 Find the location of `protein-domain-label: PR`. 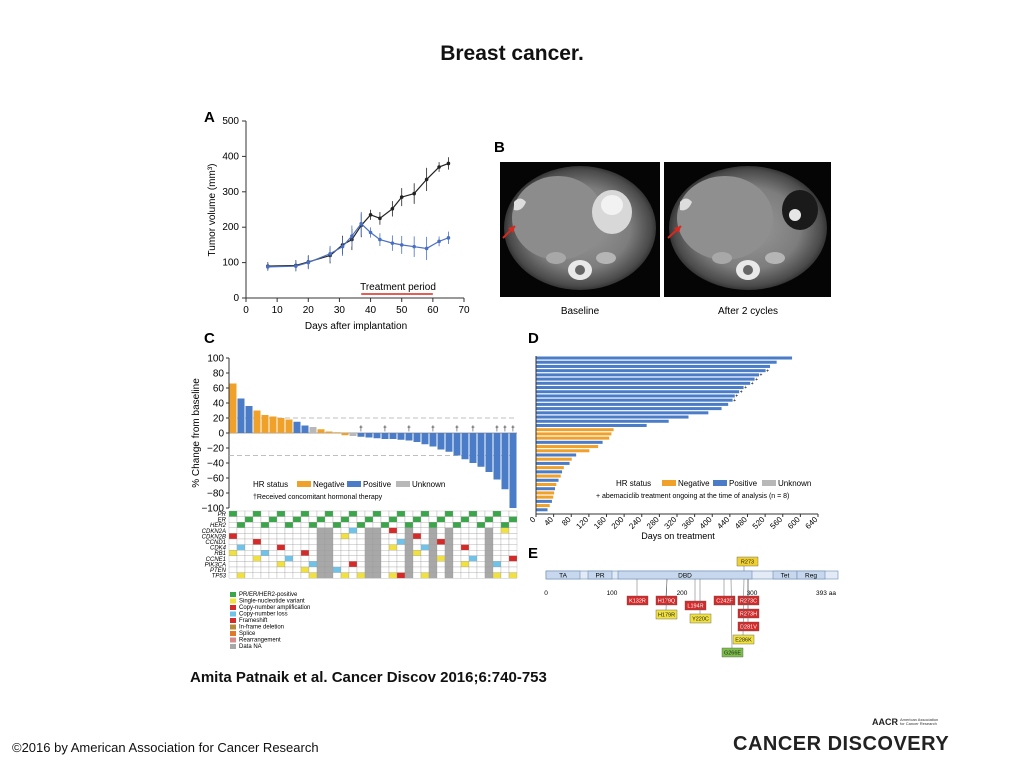

protein-domain-label: PR is located at coordinates (599, 576).